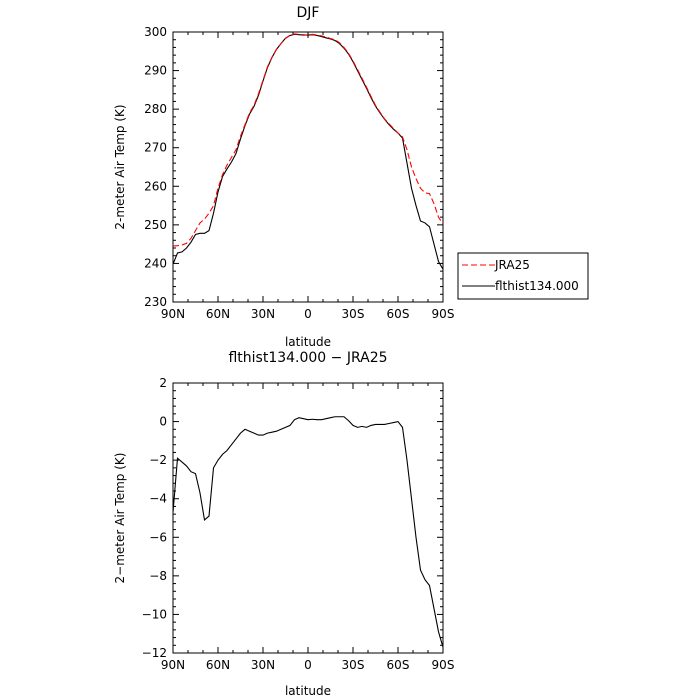  What do you see at coordinates (308, 342) in the screenshot?
I see `top-x-axis-label: latitude` at bounding box center [308, 342].